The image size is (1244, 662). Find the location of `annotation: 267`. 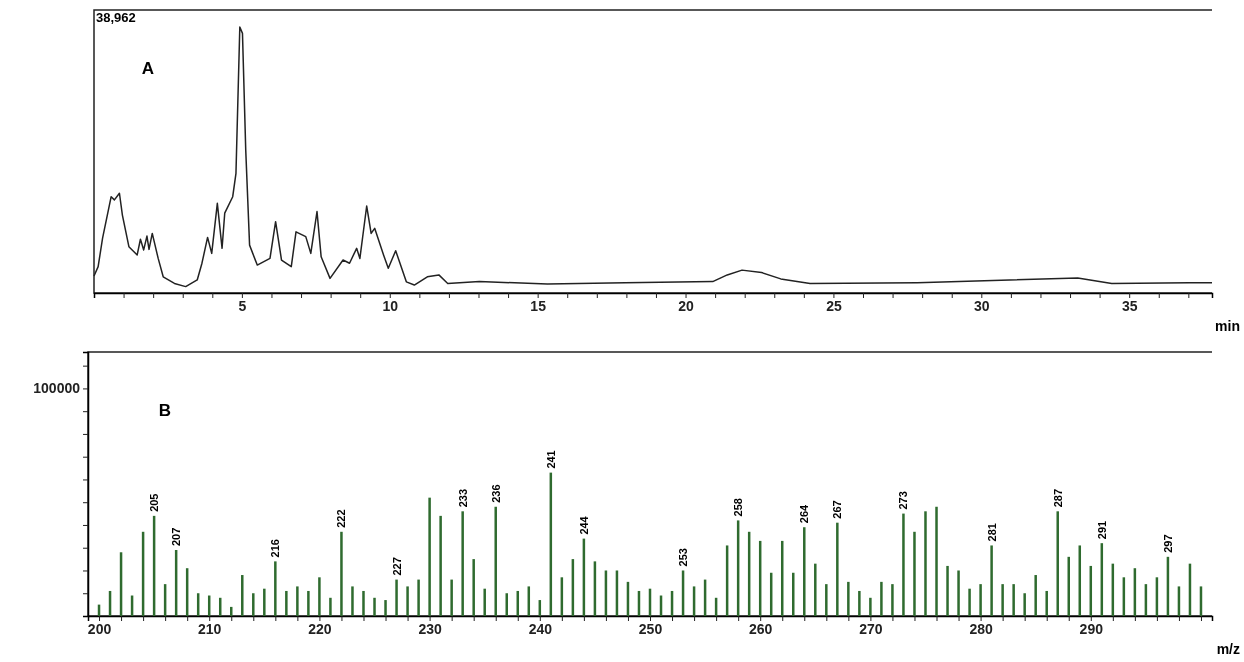

annotation: 267 is located at coordinates (837, 509).